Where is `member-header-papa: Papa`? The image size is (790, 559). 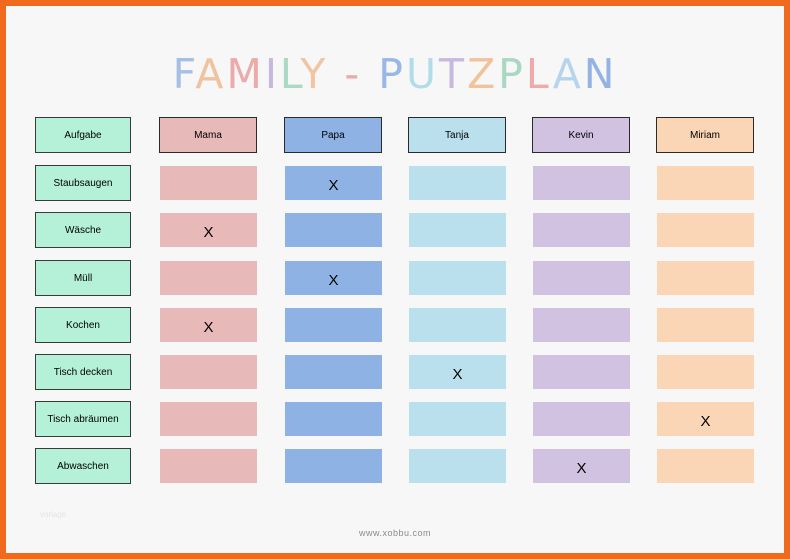 member-header-papa: Papa is located at coordinates (333, 135).